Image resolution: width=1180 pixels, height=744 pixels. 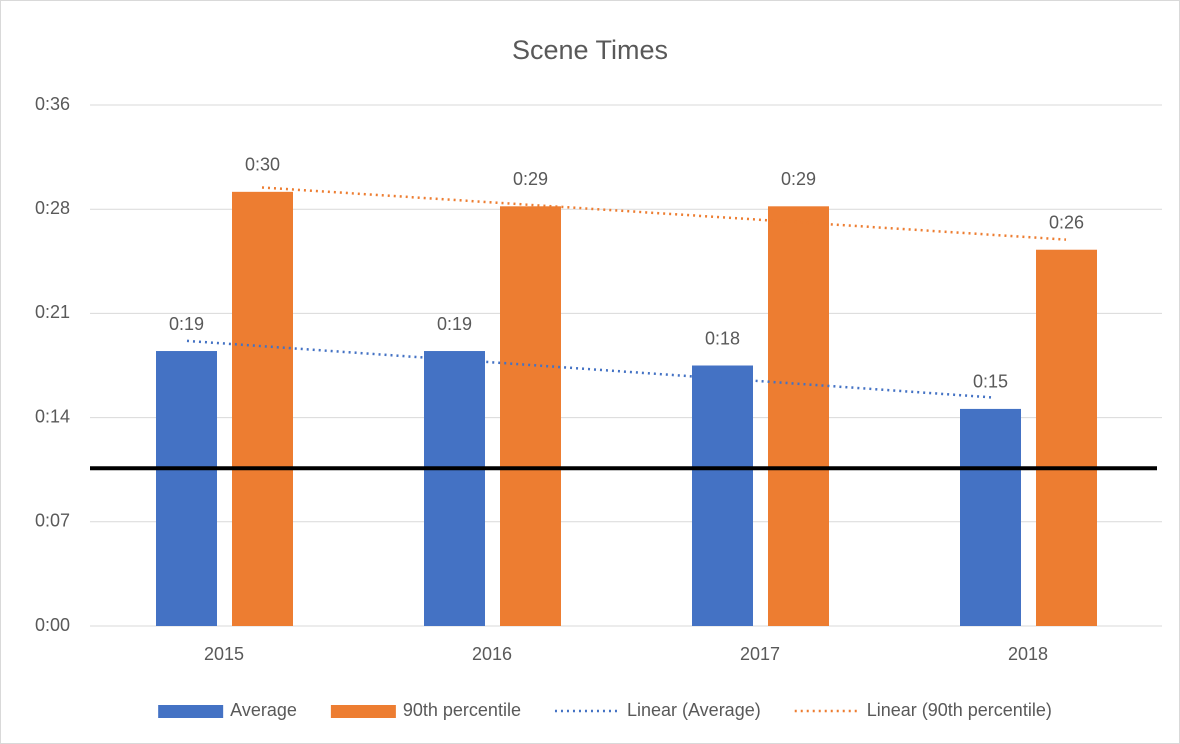 I want to click on legend-label: 90th percentile, so click(x=462, y=710).